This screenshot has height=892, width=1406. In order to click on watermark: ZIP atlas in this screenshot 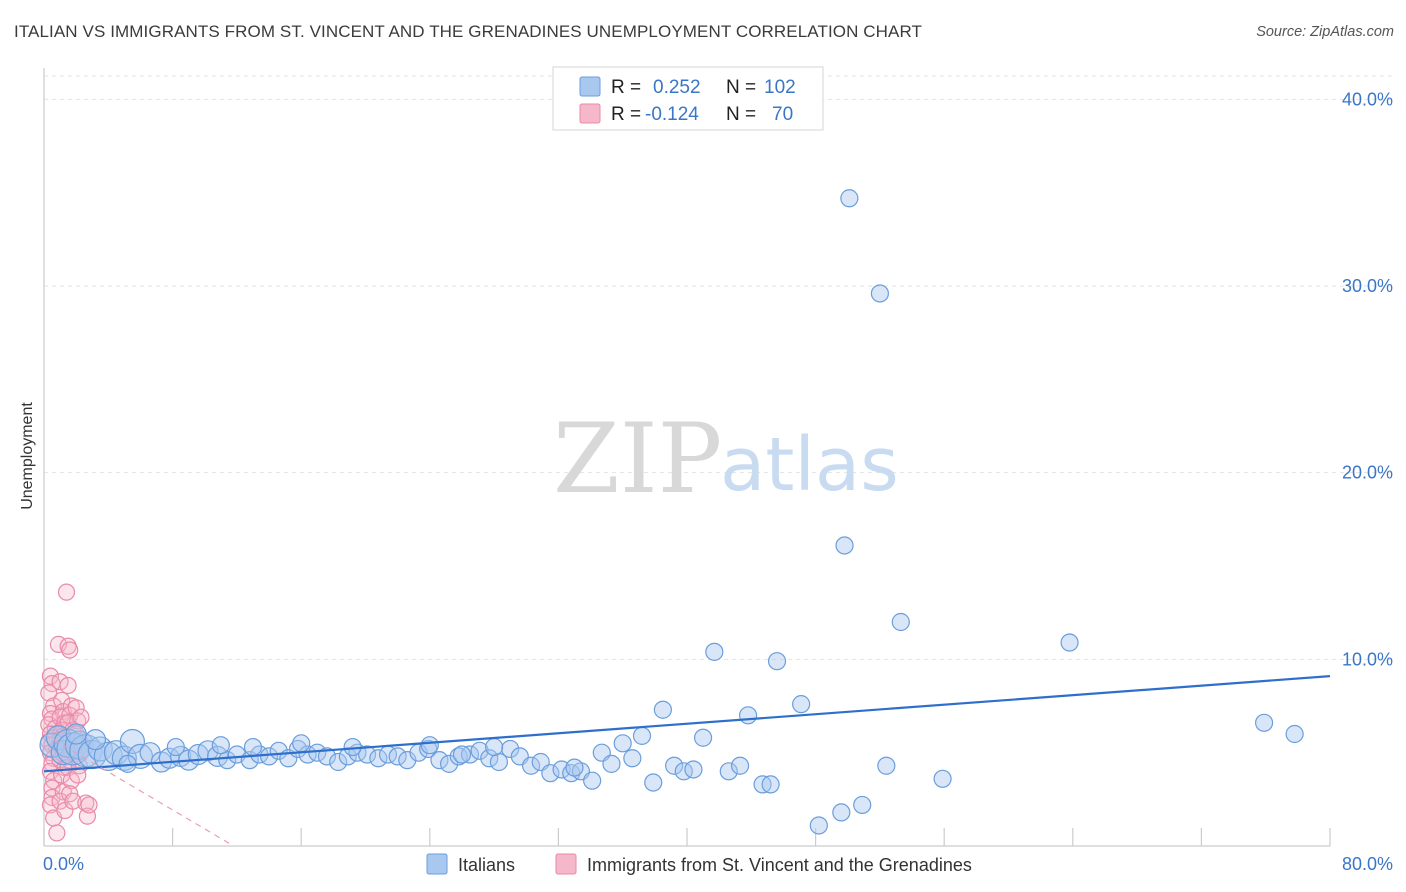, I will do `click(726, 459)`.